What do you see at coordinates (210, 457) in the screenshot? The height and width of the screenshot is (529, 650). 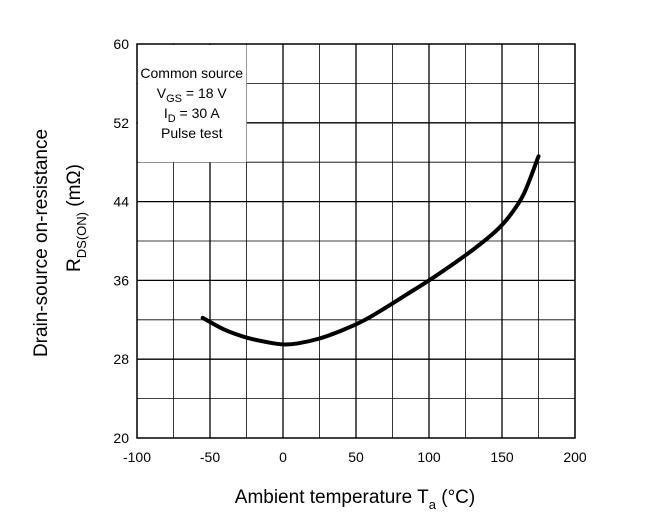 I see `x-tick-label: -50` at bounding box center [210, 457].